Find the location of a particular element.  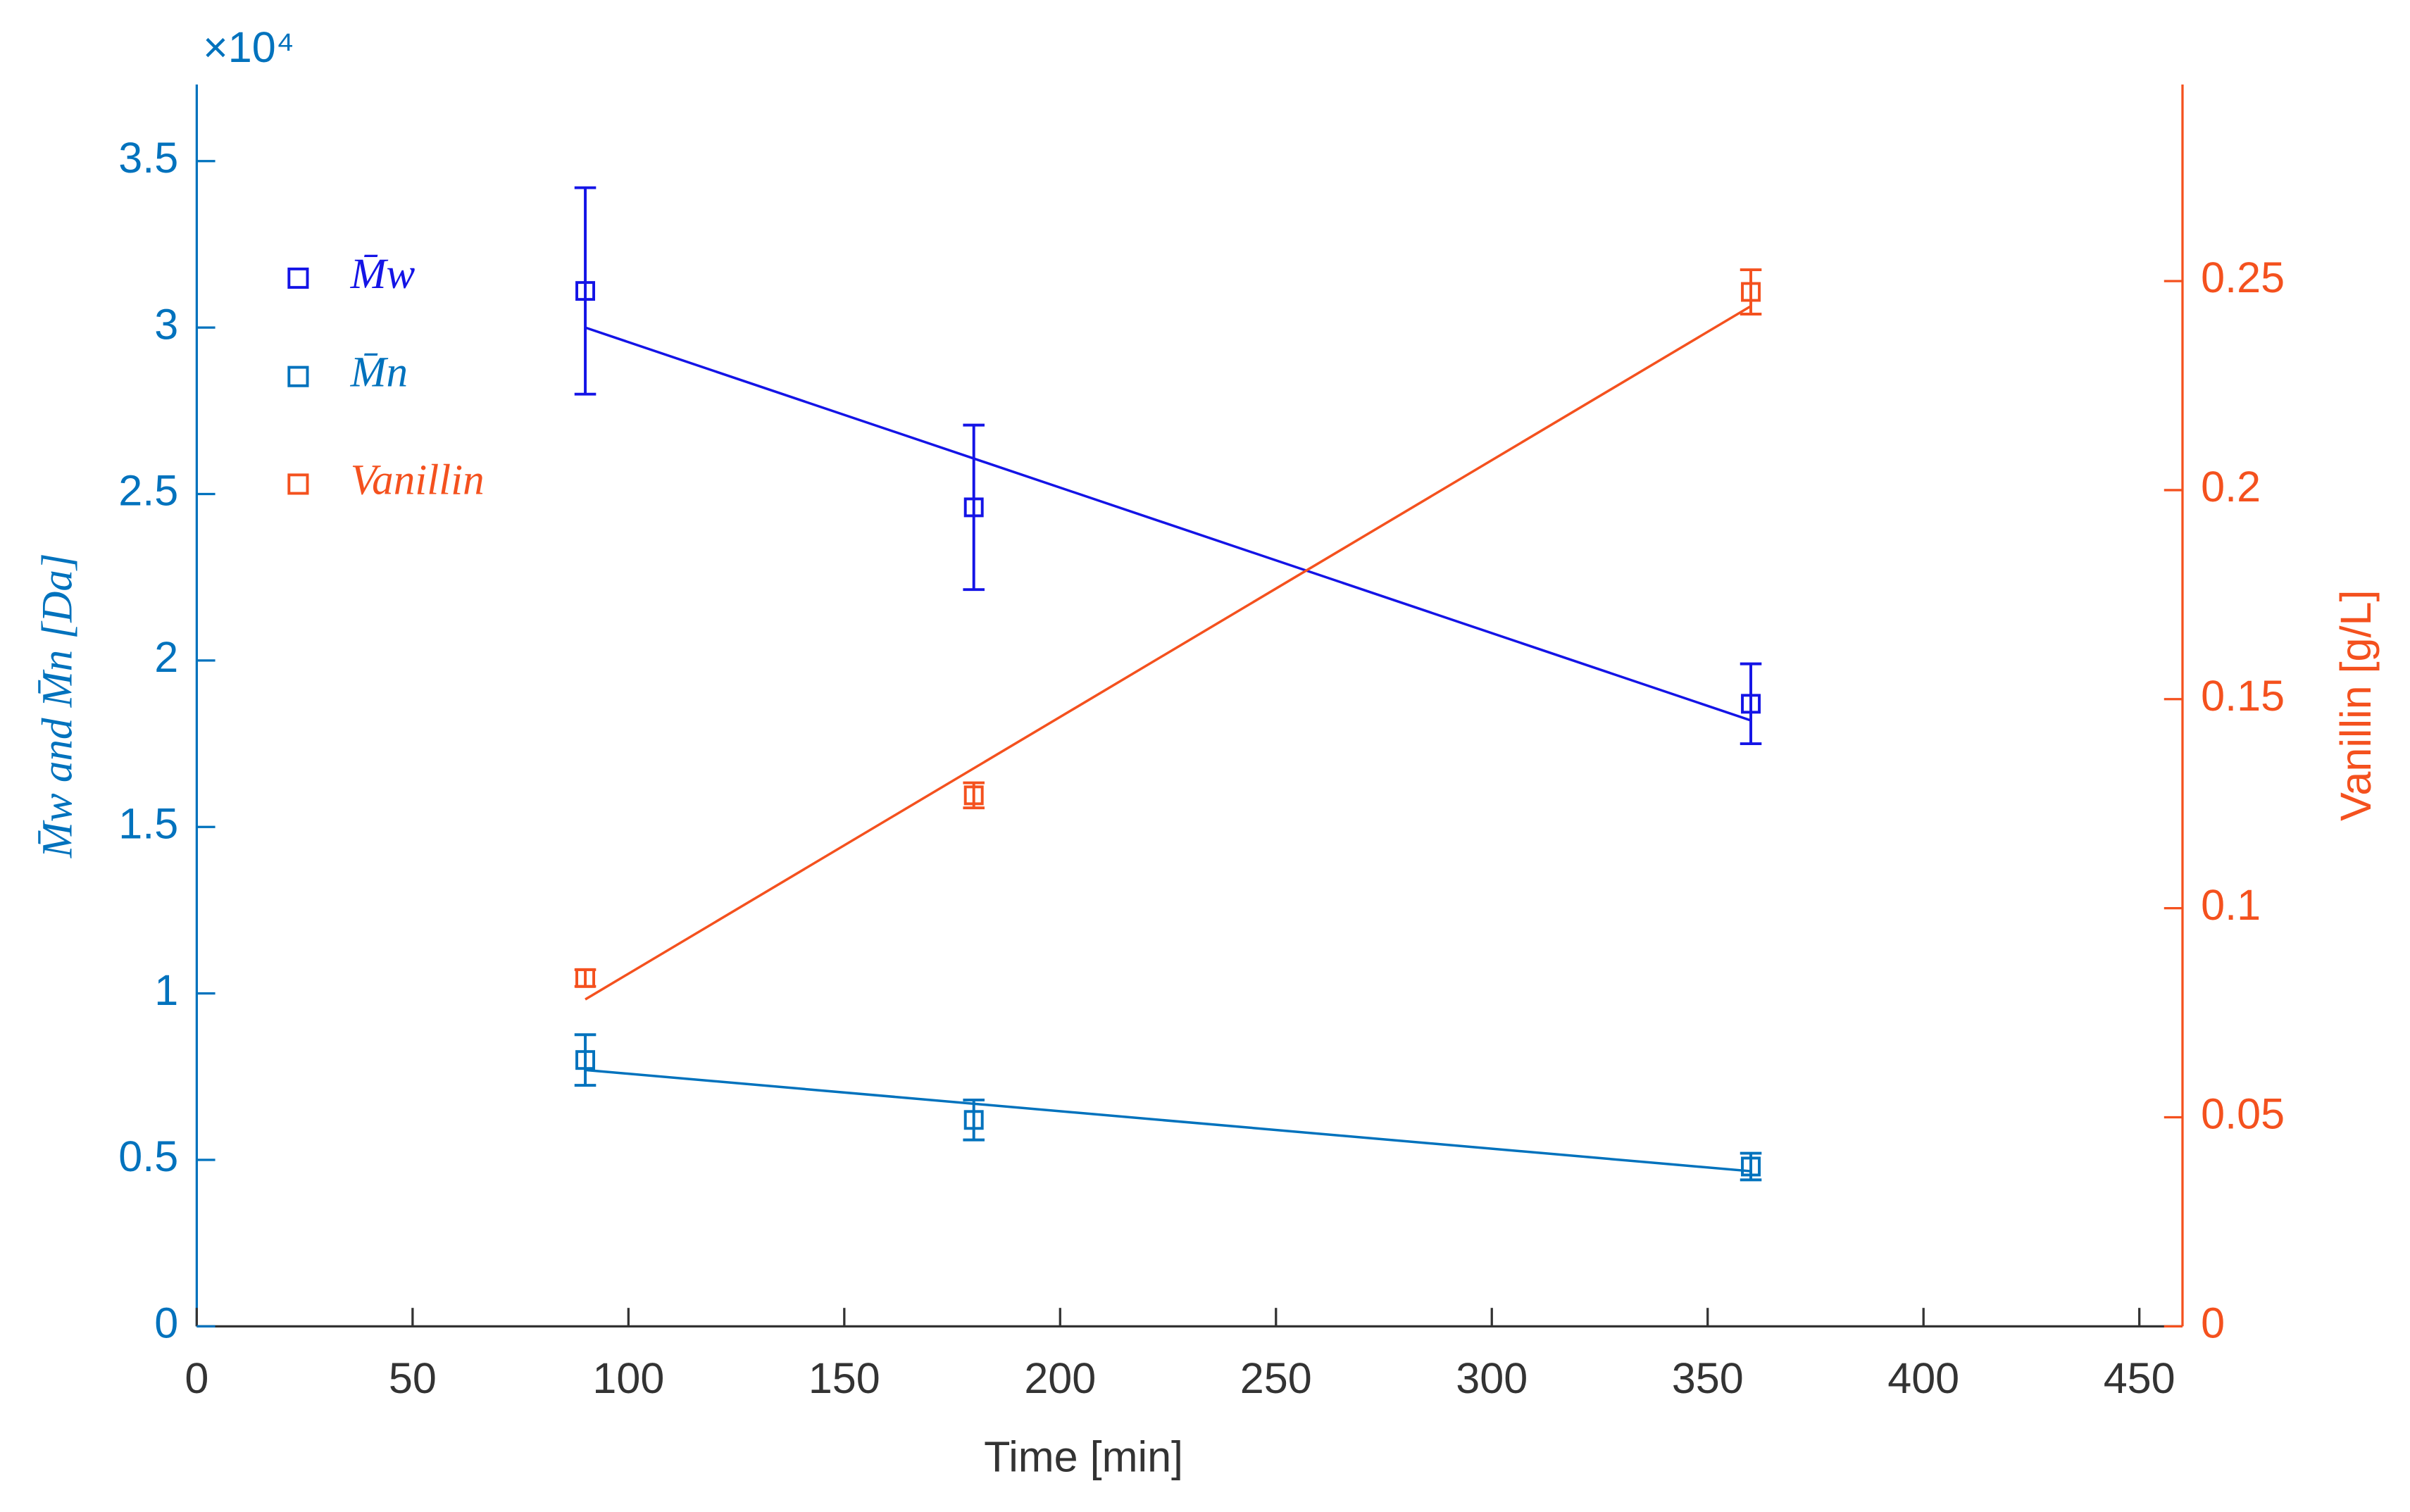

x-tick-label: 200 is located at coordinates (1060, 1378).